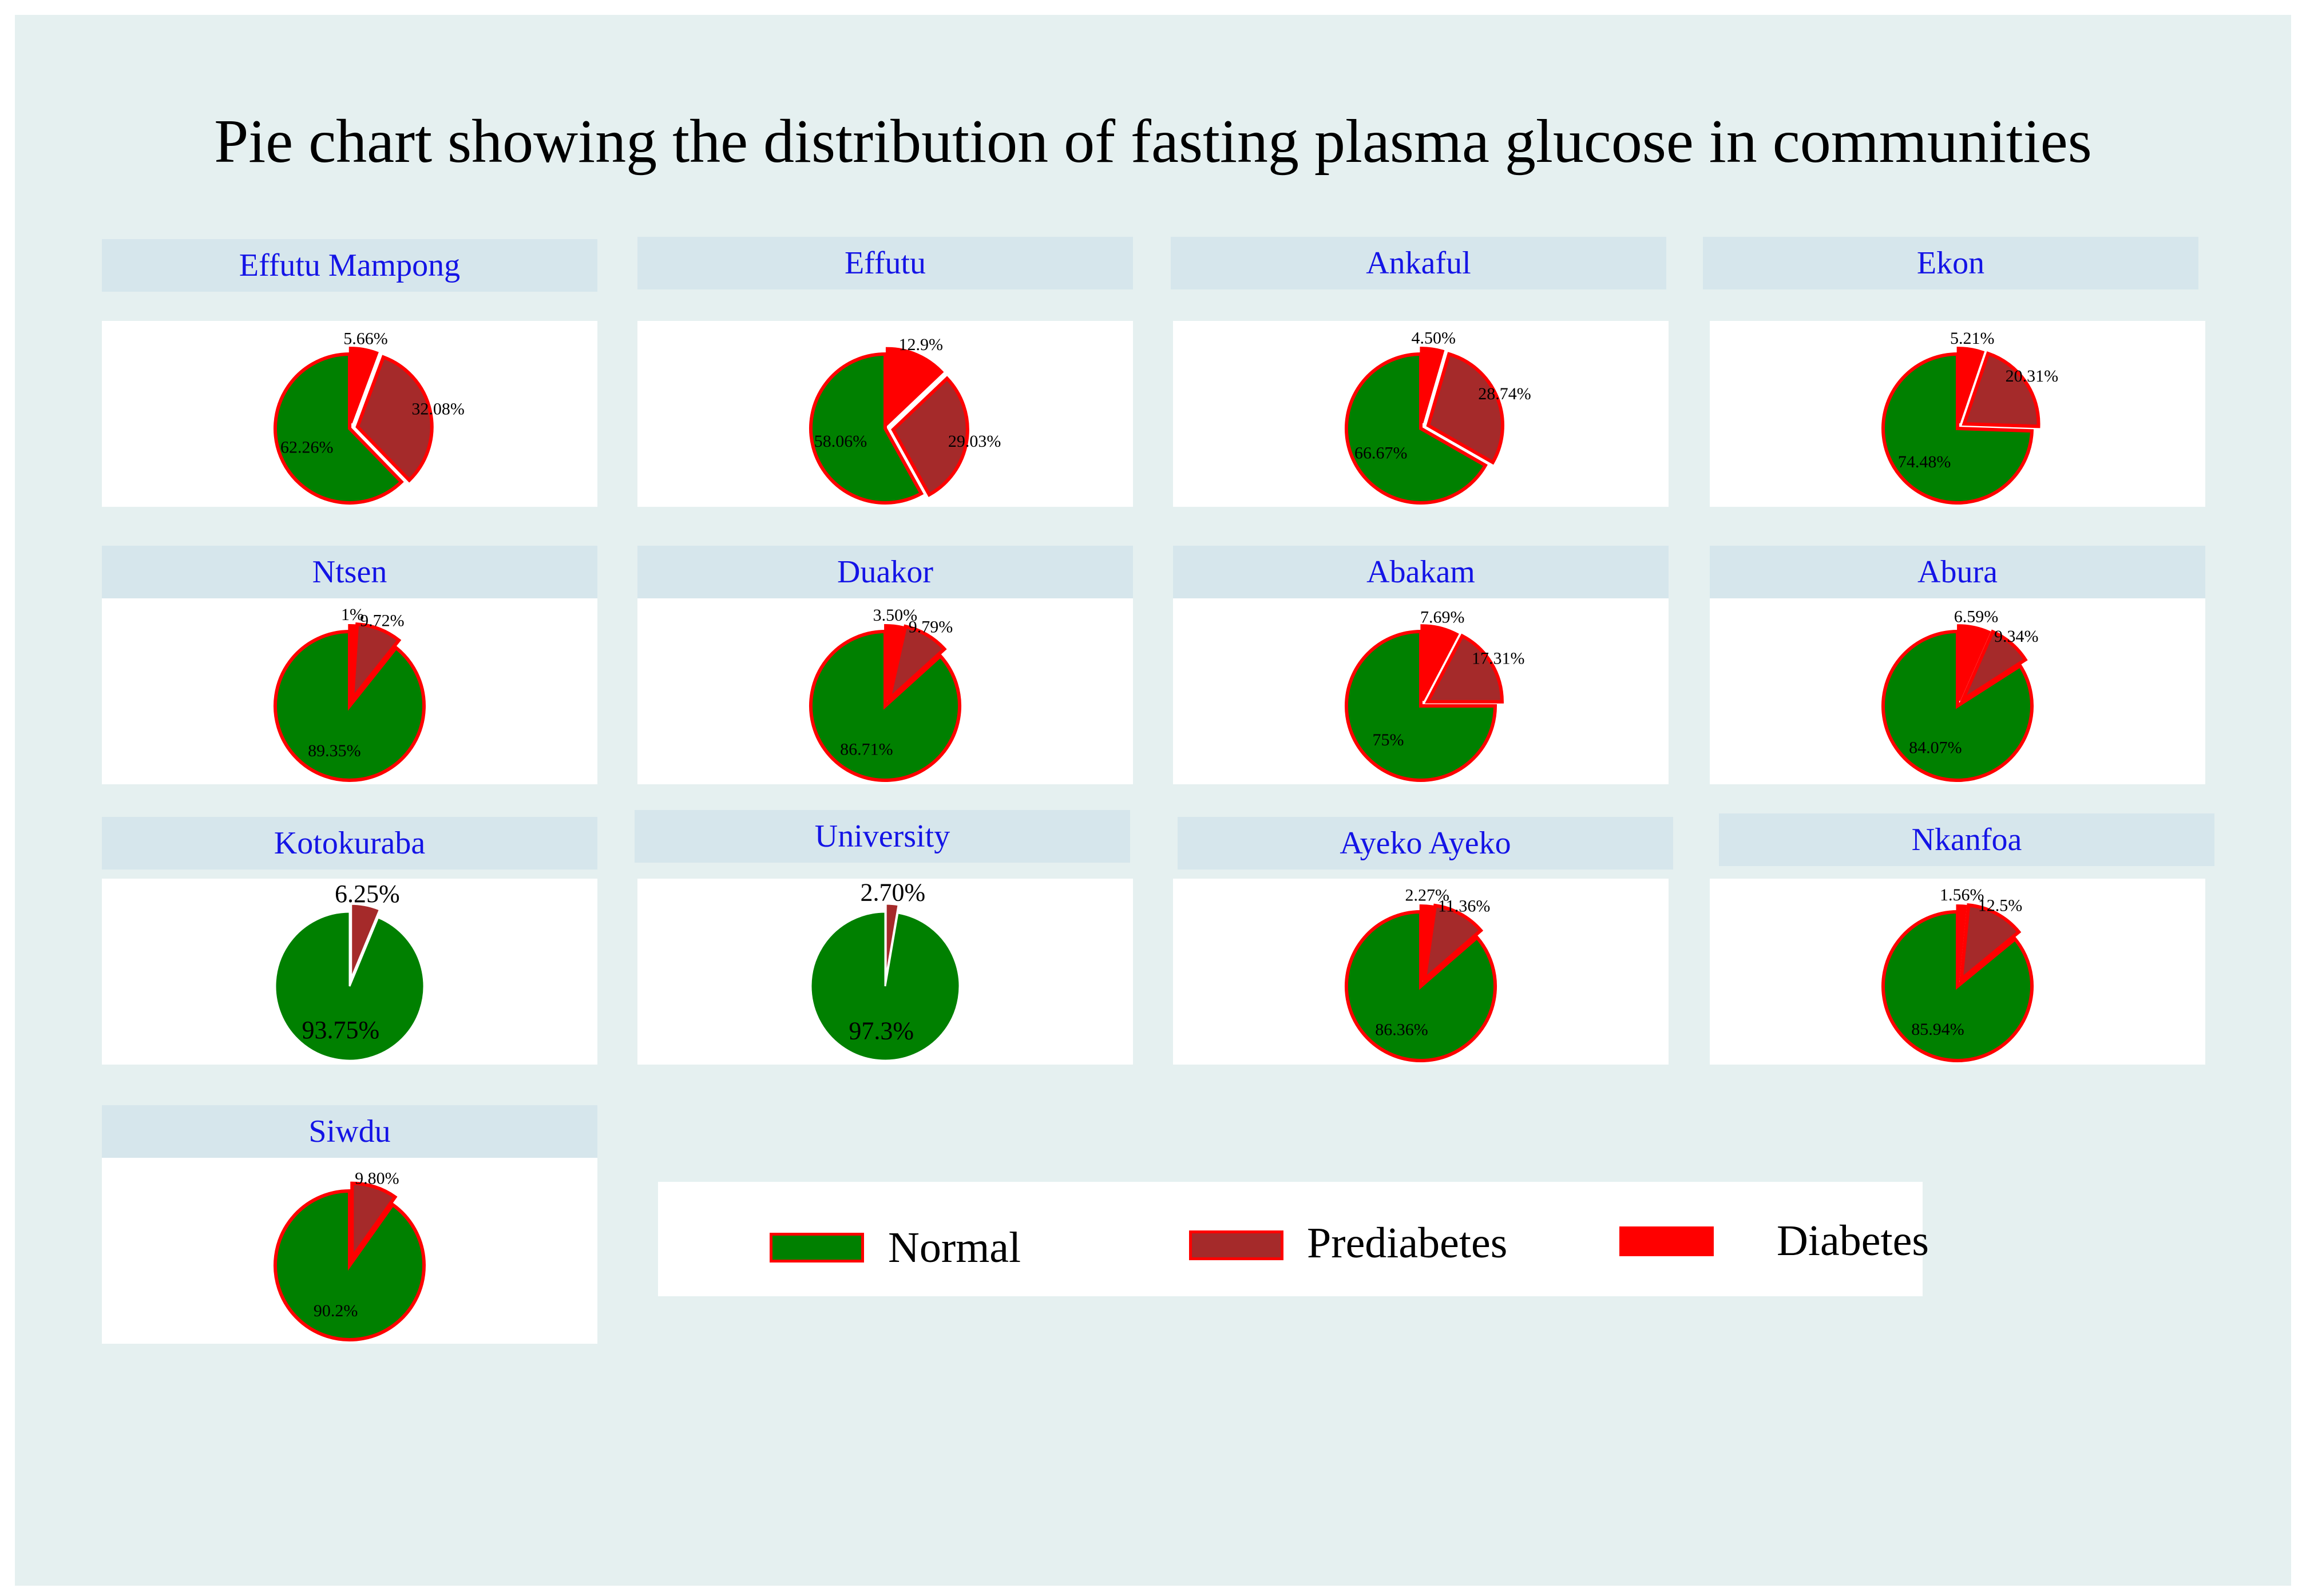 The height and width of the screenshot is (1596, 2306). I want to click on panel-header: Abakam, so click(1421, 572).